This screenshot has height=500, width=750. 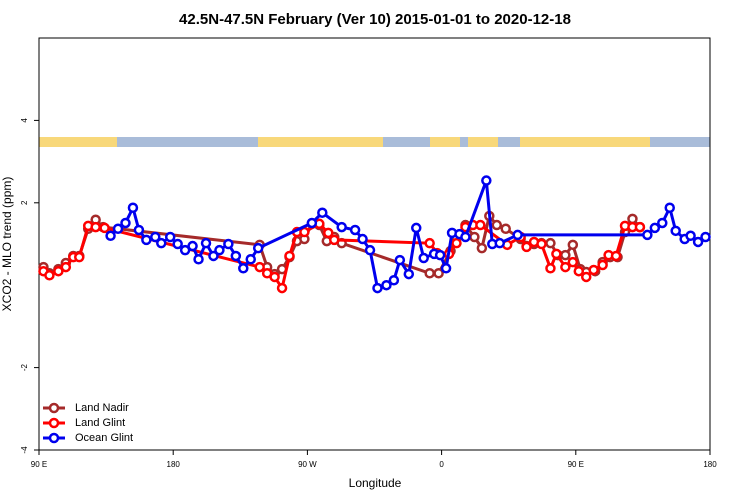 I want to click on legend-label: Ocean Glint, so click(x=104, y=438).